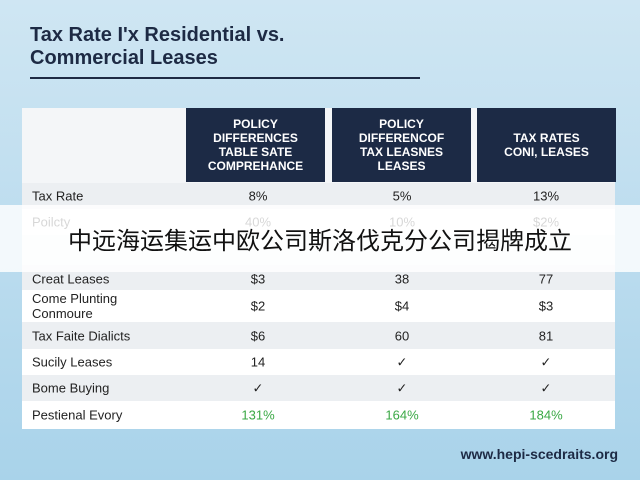  I want to click on row-label-line: Bome Buying, so click(71, 388).